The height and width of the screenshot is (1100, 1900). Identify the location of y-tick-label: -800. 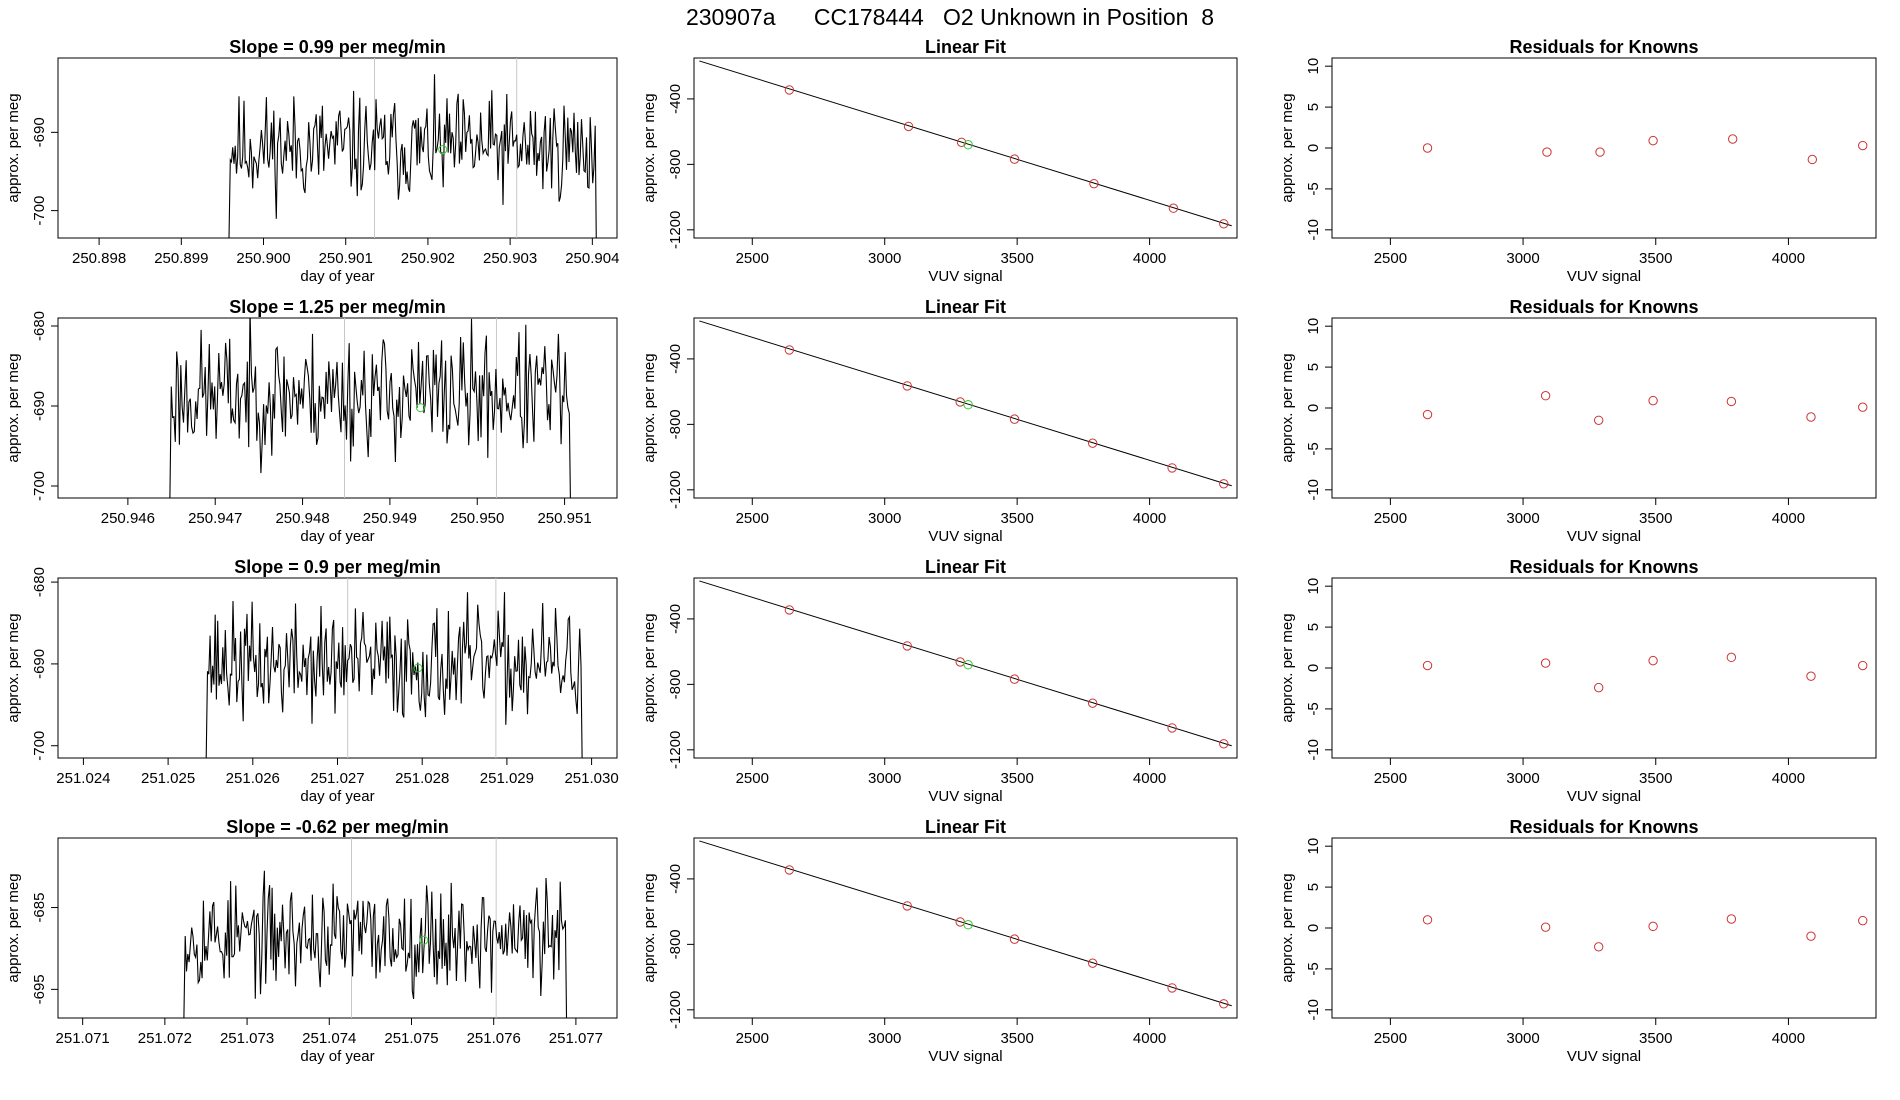
(675, 684).